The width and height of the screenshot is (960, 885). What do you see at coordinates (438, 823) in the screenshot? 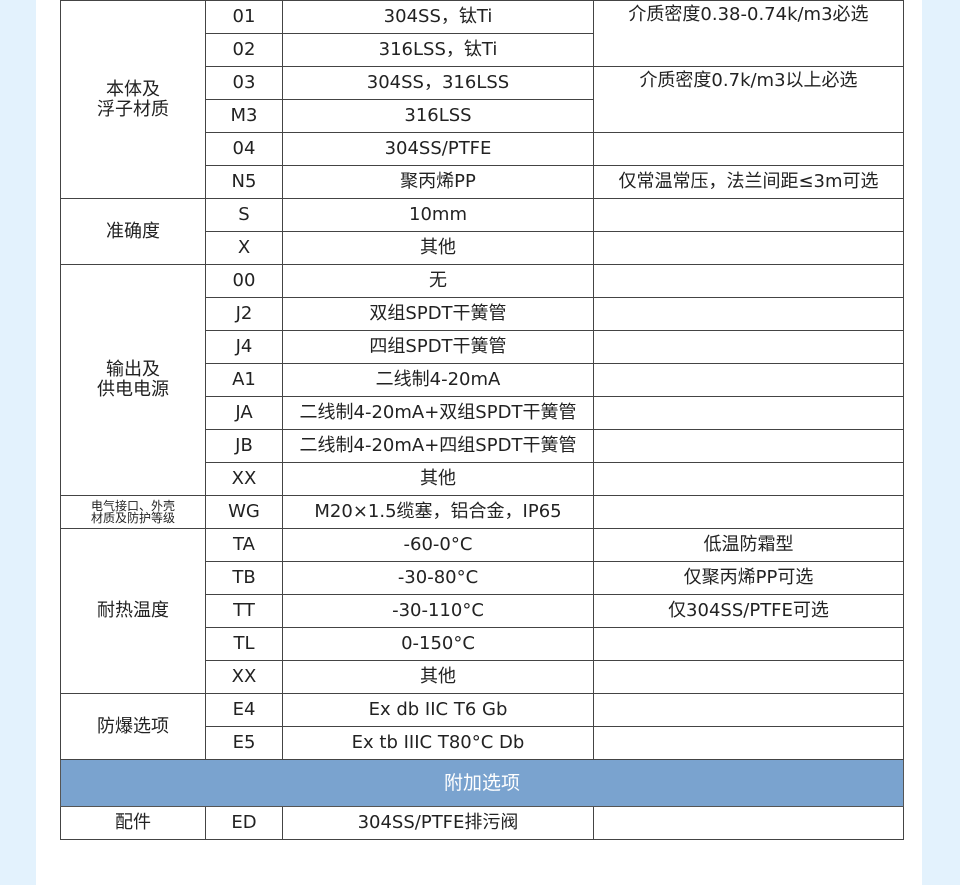
I see `description-cell: 304SS/PTFE排污阀` at bounding box center [438, 823].